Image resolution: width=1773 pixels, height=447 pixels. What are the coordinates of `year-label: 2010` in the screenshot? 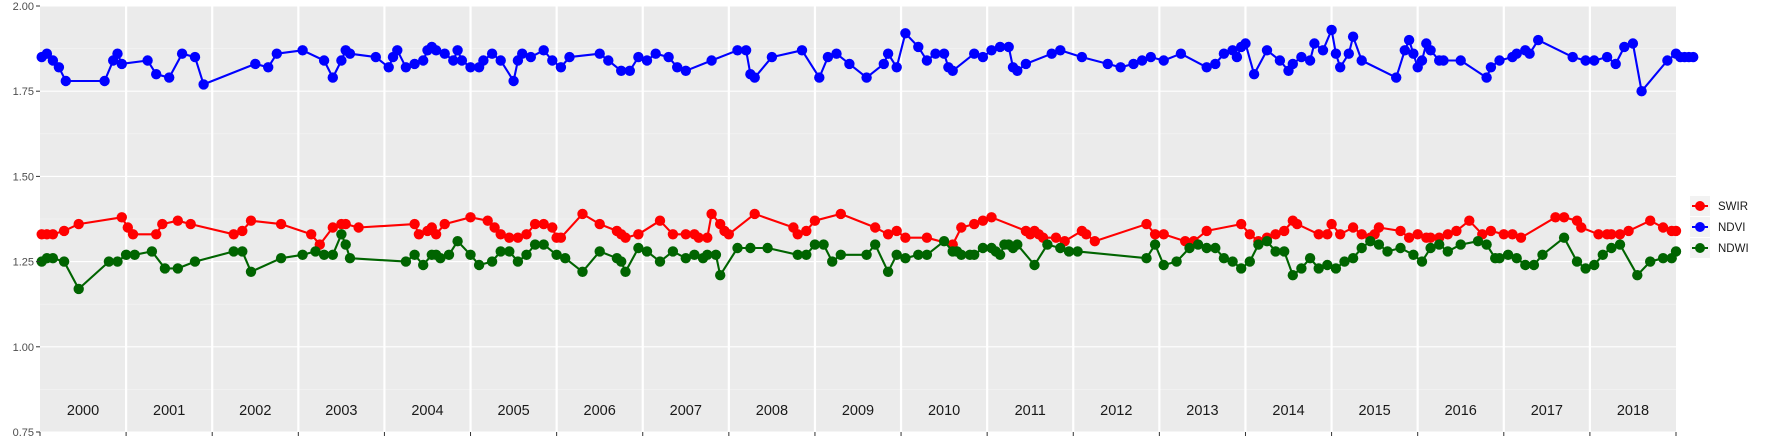 It's located at (944, 411).